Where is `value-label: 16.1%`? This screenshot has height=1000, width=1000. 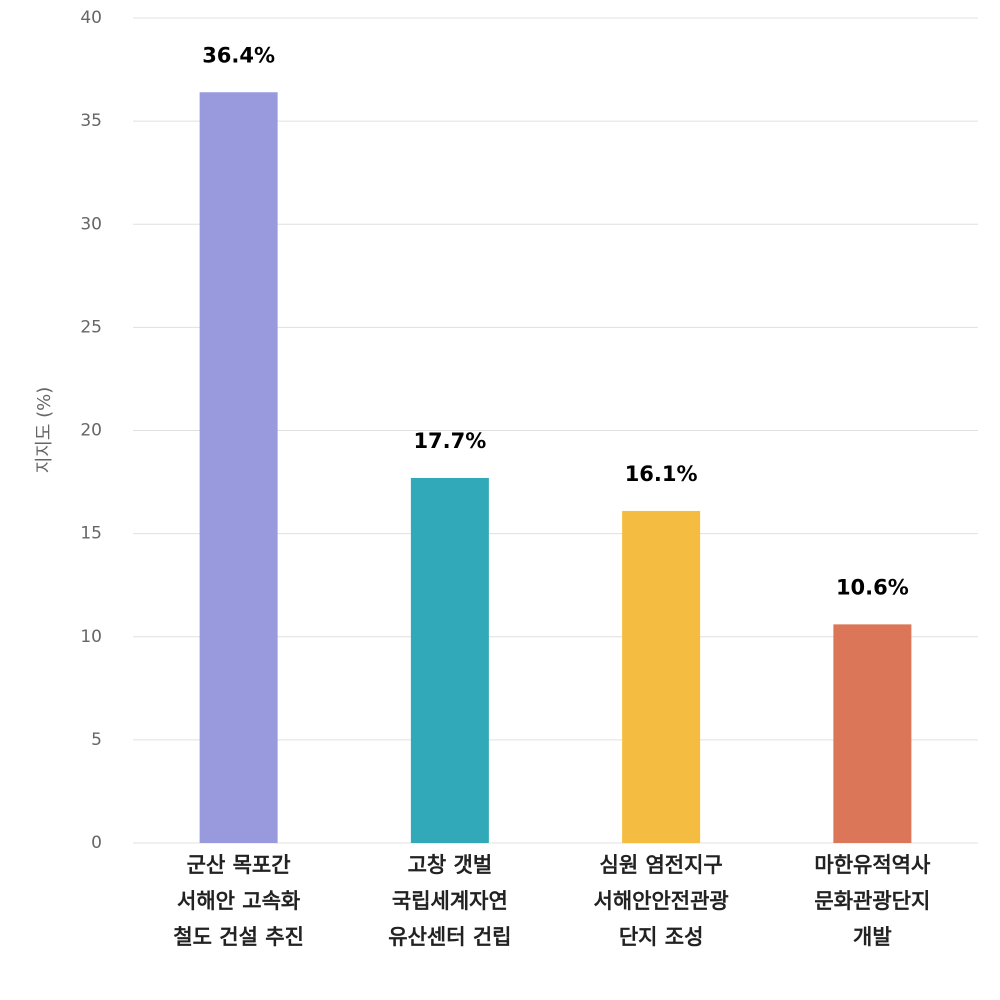
value-label: 16.1% is located at coordinates (661, 474).